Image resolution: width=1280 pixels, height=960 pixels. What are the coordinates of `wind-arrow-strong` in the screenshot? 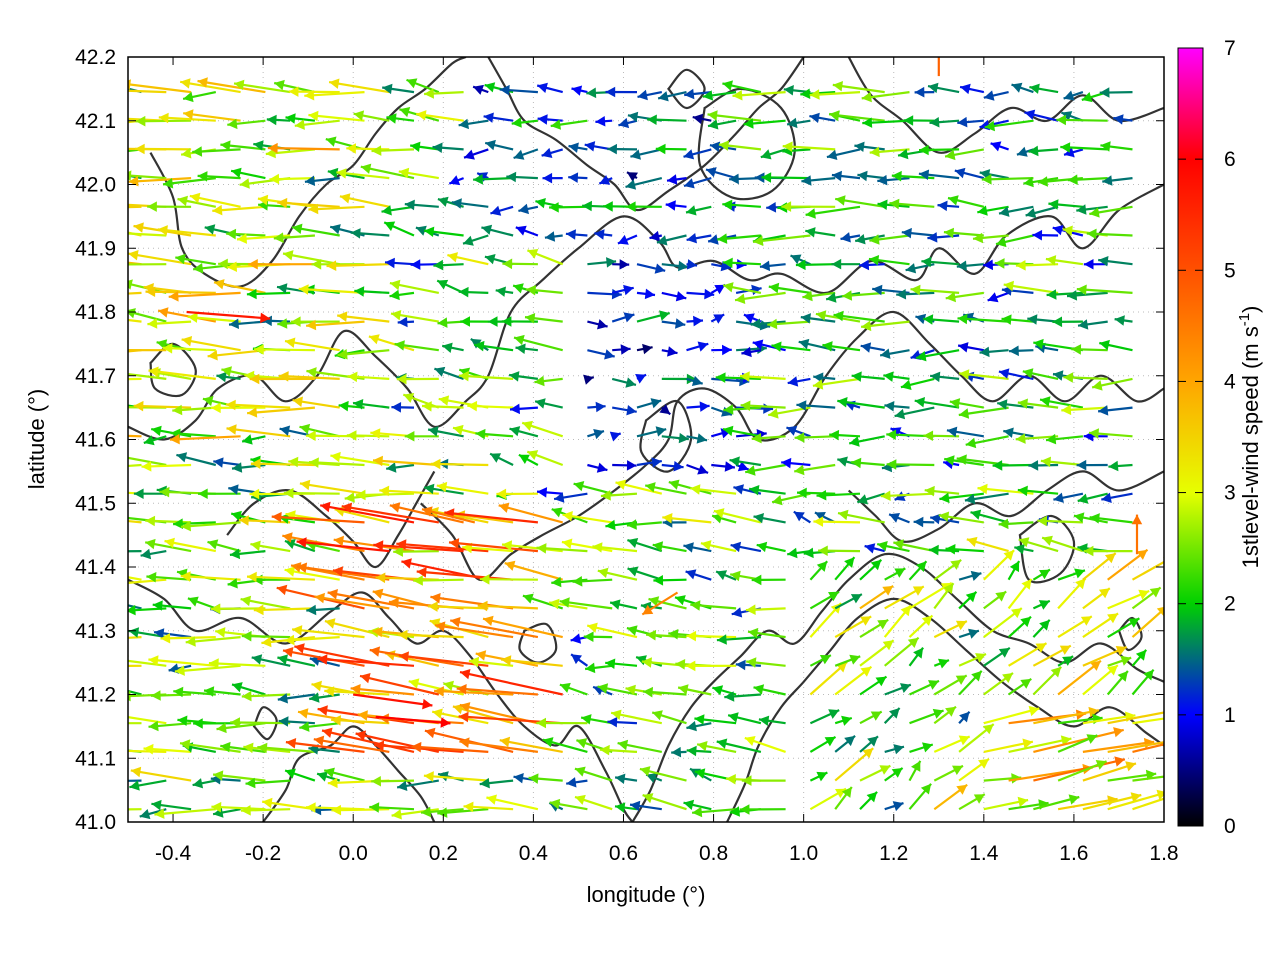 It's located at (1137, 534).